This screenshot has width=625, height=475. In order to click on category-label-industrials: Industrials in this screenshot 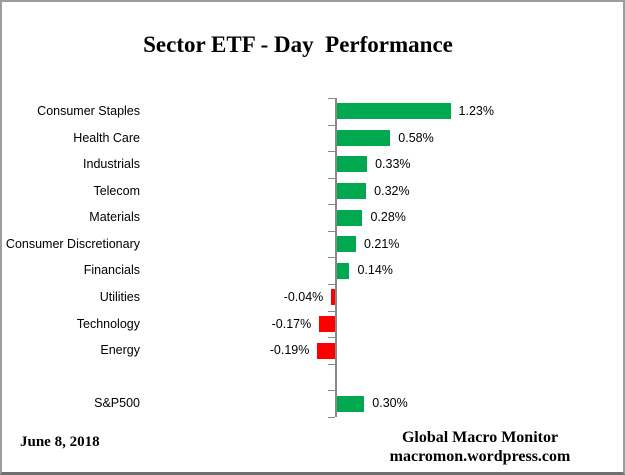, I will do `click(111, 164)`.